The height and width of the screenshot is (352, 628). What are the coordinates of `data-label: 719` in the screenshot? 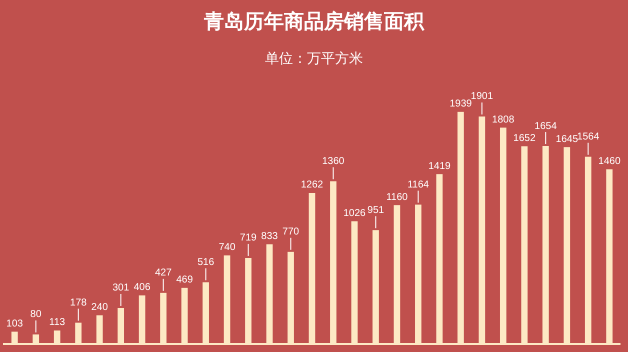 It's located at (249, 238).